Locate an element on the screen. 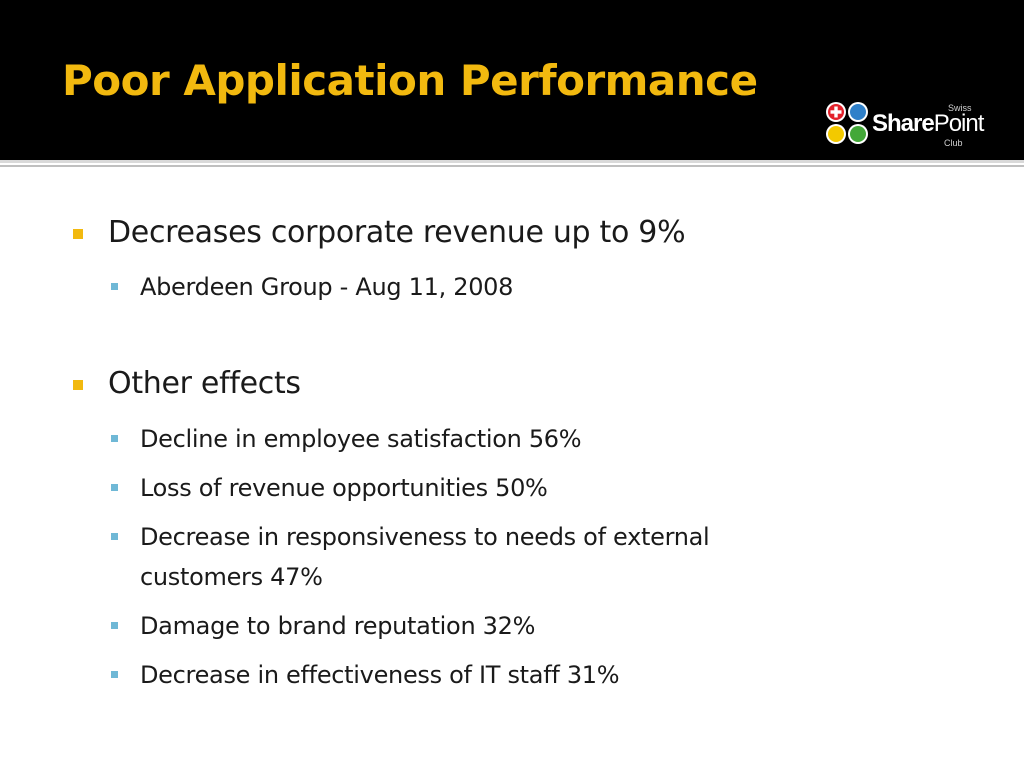 The image size is (1024, 768). slide-title: Poor Application Performance is located at coordinates (410, 80).